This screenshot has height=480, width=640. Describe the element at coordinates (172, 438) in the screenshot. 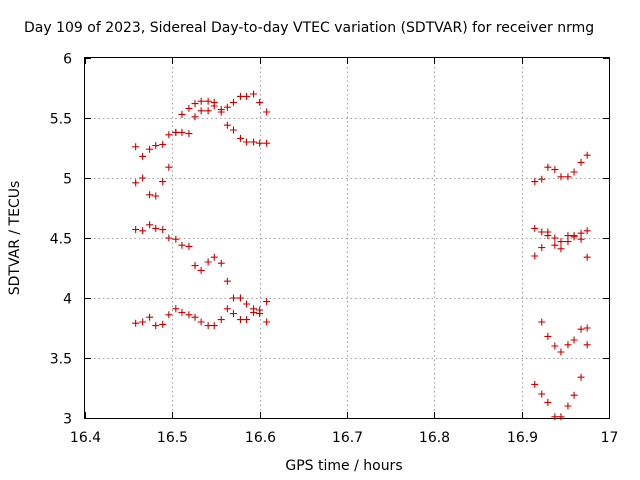

I see `x-tick-label: 16.5` at that location.